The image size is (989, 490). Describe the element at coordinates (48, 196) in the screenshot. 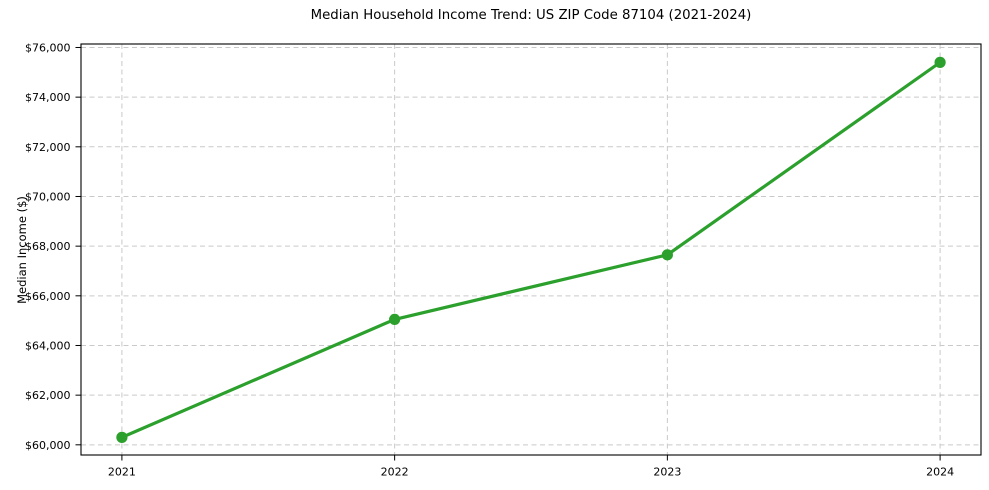

I see `y-tick-label: $70,000` at that location.